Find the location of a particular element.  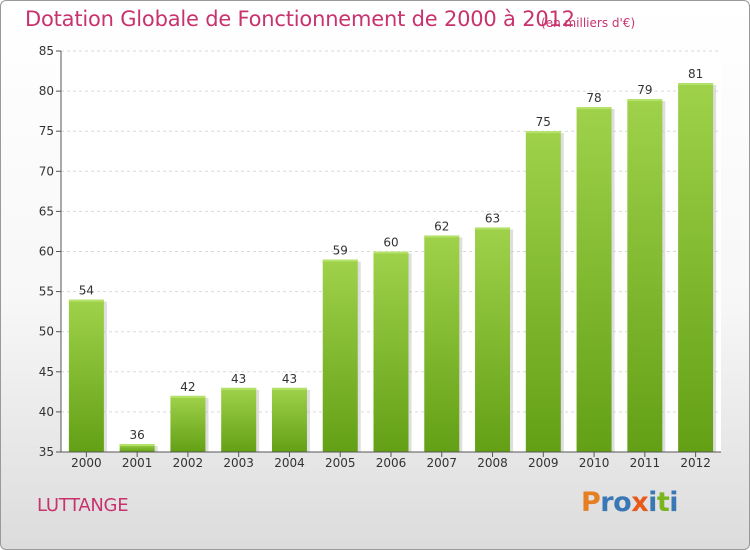

x-tick-label: 2012 is located at coordinates (695, 463).